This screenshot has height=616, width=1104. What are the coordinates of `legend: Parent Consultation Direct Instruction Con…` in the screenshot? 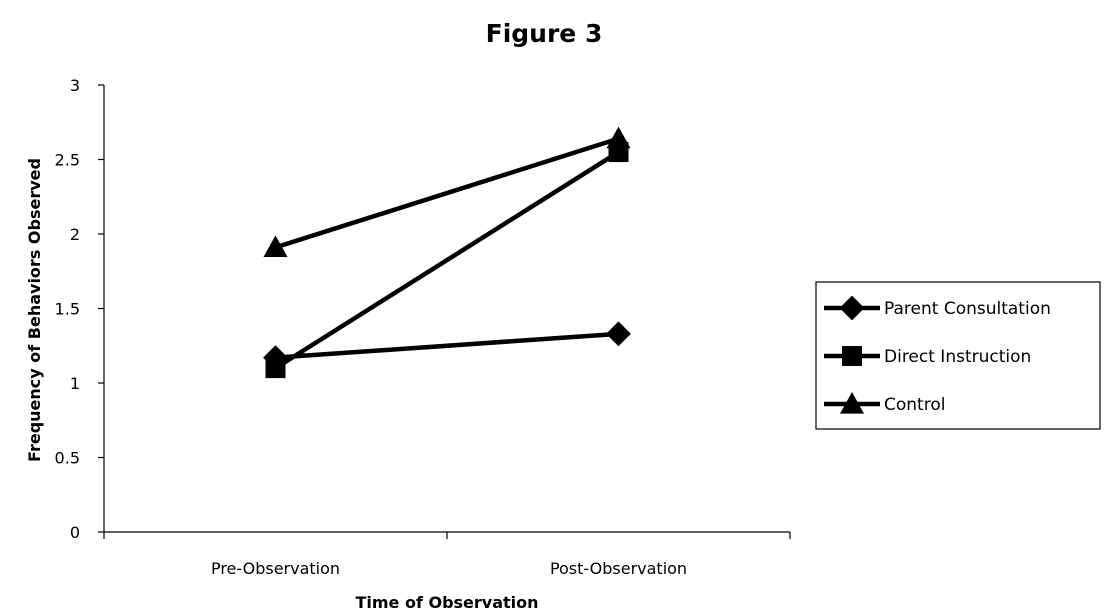 It's located at (958, 355).